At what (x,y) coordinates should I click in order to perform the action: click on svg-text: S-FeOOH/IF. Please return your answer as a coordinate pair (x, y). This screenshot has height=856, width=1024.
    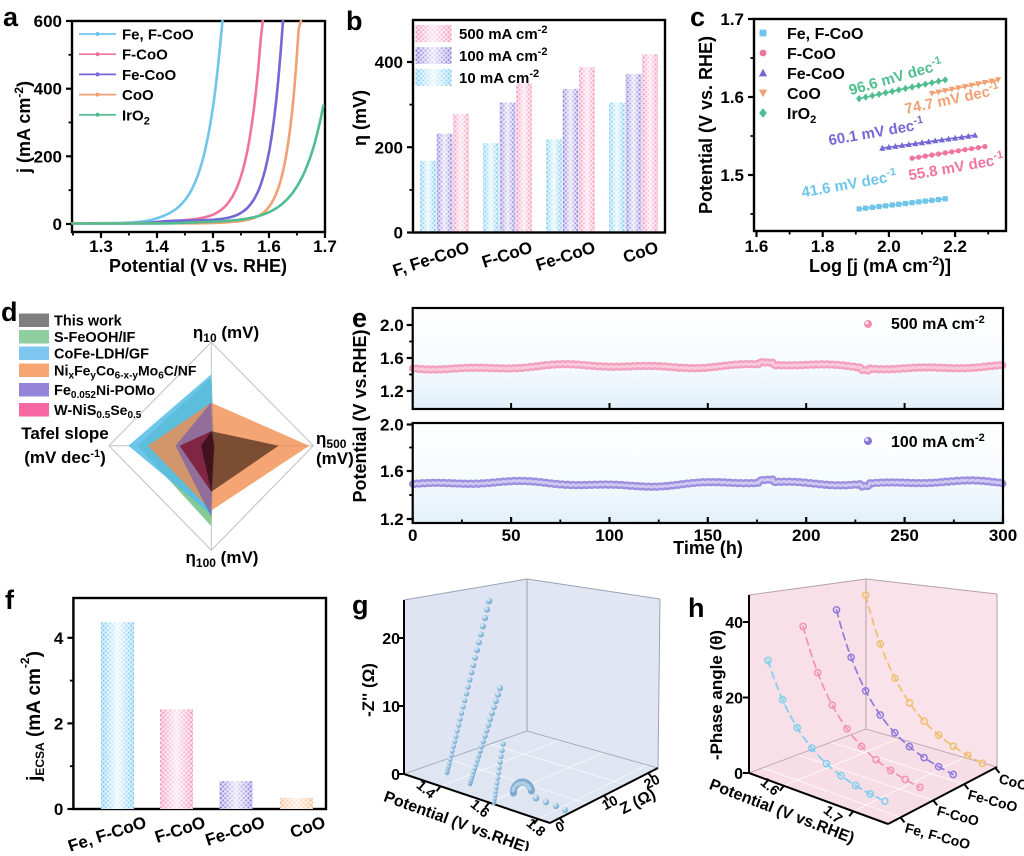
    Looking at the image, I should click on (95, 338).